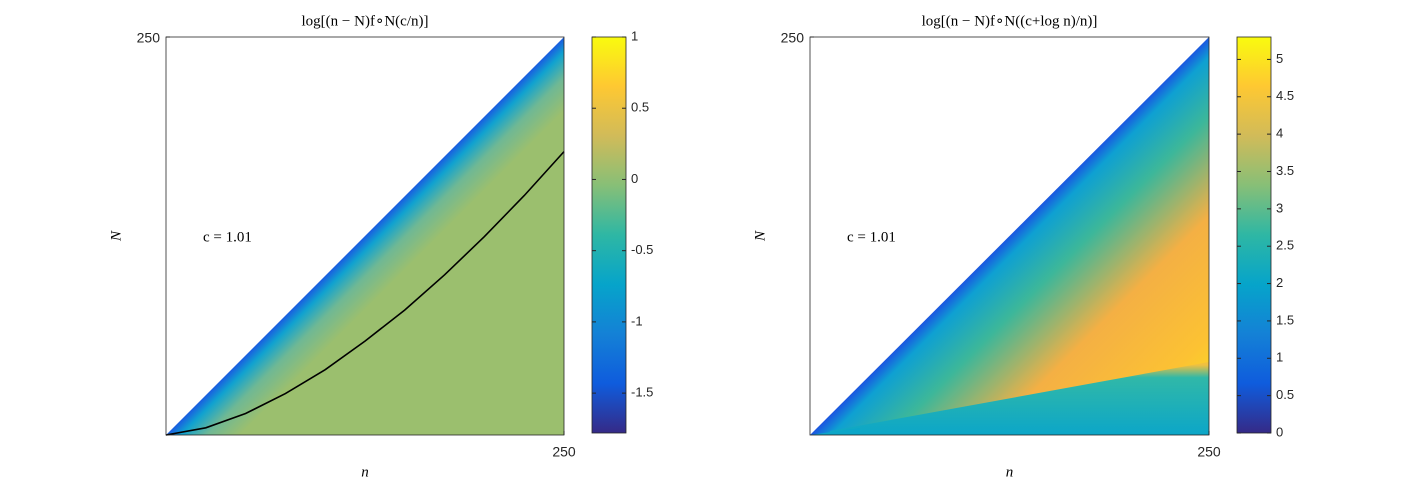 This screenshot has width=1413, height=490. Describe the element at coordinates (1285, 319) in the screenshot. I see `colorbar-tick-label: 1.5` at that location.